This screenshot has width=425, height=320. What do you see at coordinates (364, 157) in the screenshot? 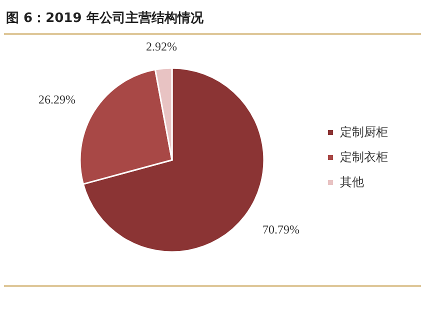
I see `legend-label: 定制衣柜` at bounding box center [364, 157].